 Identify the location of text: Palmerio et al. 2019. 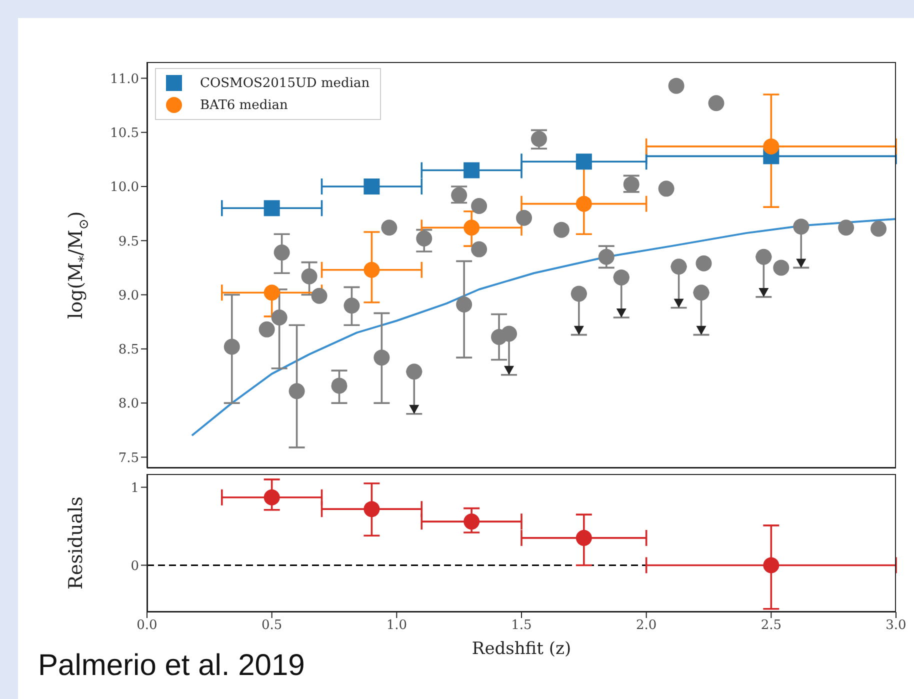
(171, 666).